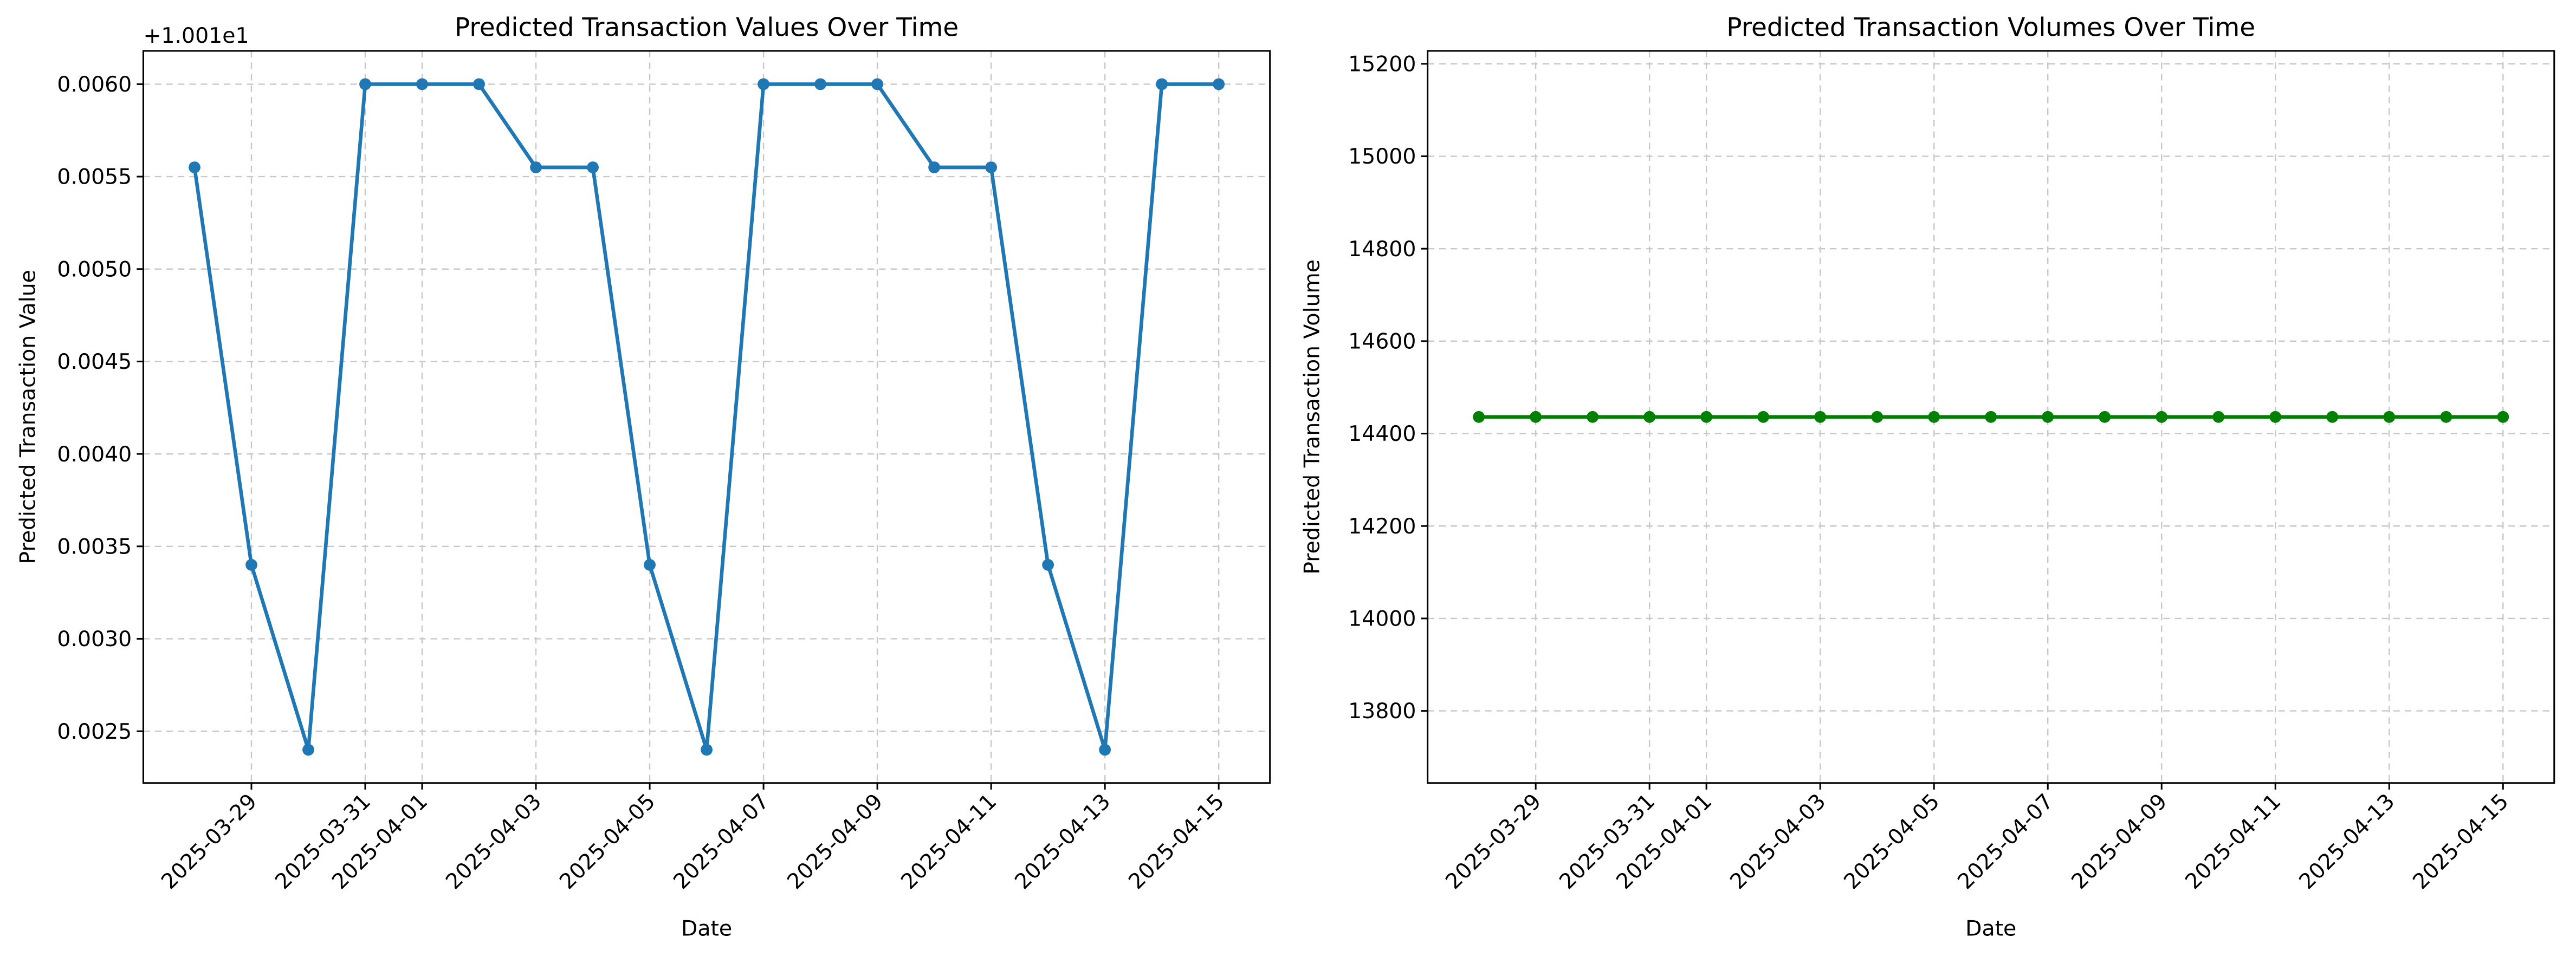 This screenshot has width=2576, height=957. Describe the element at coordinates (707, 28) in the screenshot. I see `chart-title: Predicted Transaction Values Over Time` at that location.